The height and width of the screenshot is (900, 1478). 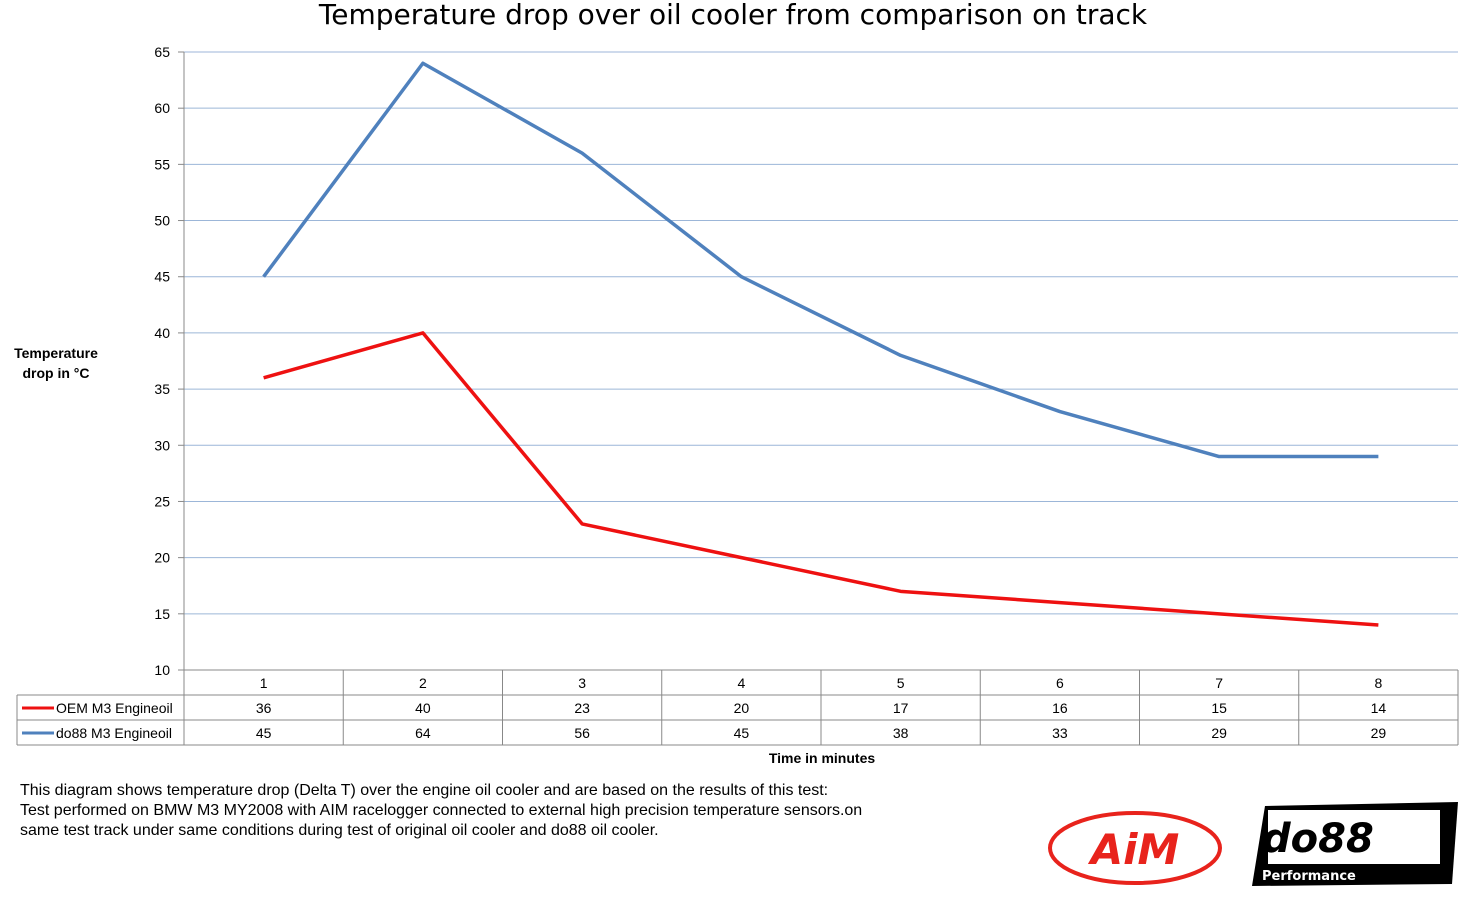 What do you see at coordinates (582, 683) in the screenshot?
I see `x-tick-label: 3` at bounding box center [582, 683].